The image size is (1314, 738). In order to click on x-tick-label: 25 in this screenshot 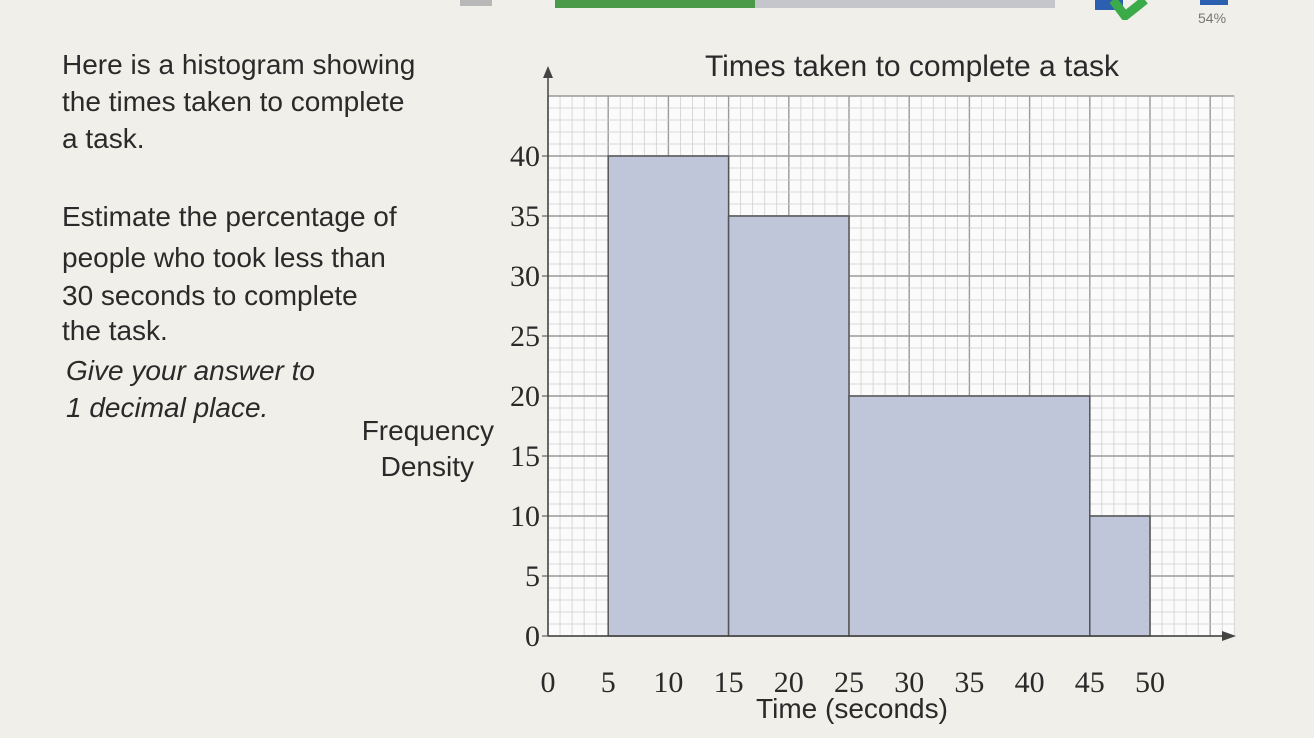, I will do `click(849, 682)`.